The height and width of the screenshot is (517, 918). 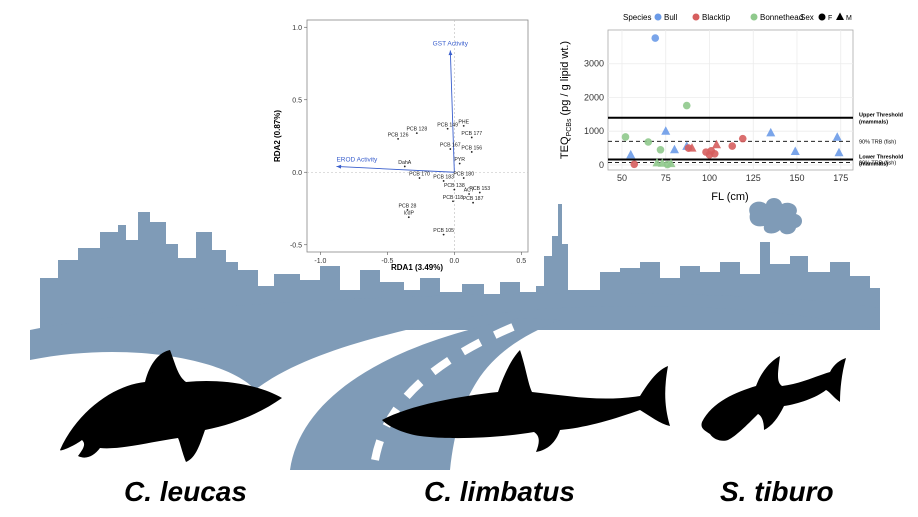 I want to click on teq-x-tick-label: 175, so click(x=840, y=178).